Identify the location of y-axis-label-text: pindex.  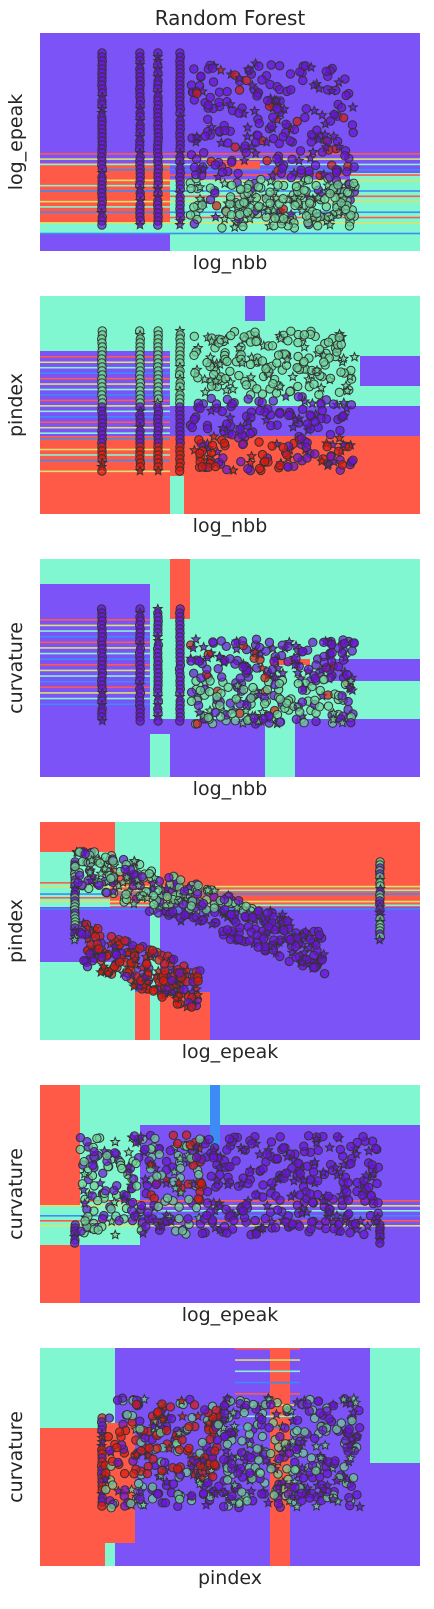
(16, 931).